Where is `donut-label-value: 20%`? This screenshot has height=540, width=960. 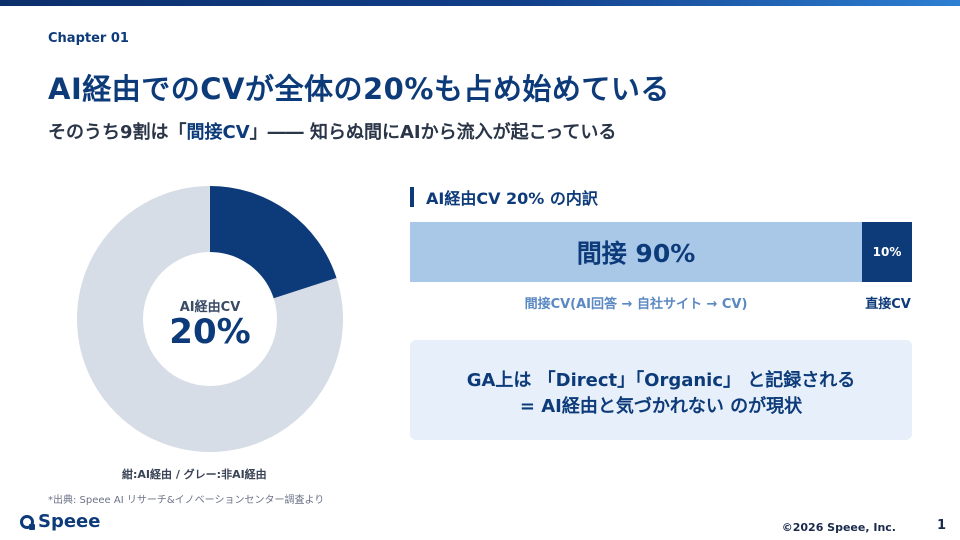 donut-label-value: 20% is located at coordinates (210, 332).